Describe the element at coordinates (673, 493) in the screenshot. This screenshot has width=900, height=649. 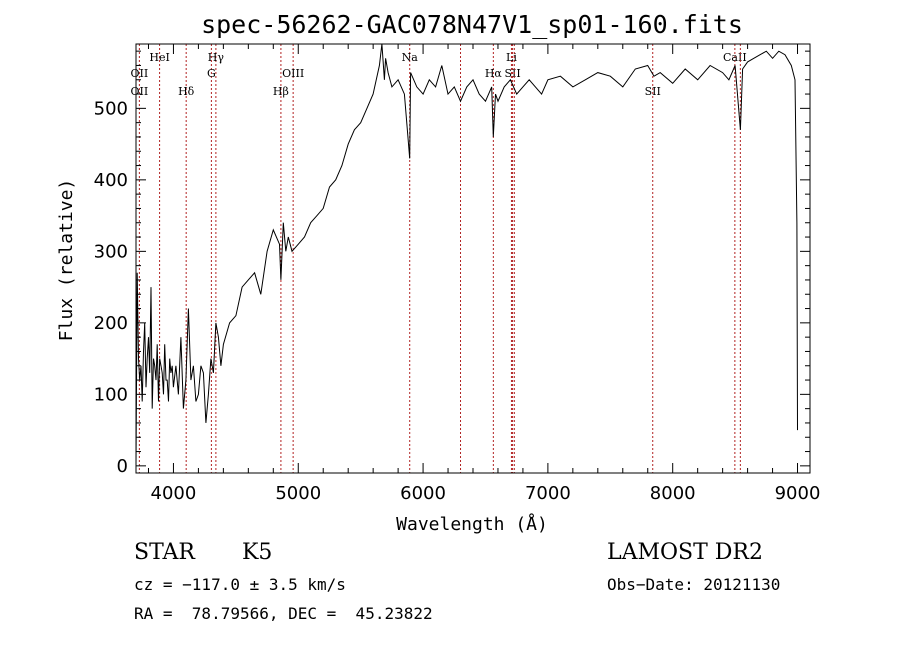
I see `x-tick-label: 8000` at that location.